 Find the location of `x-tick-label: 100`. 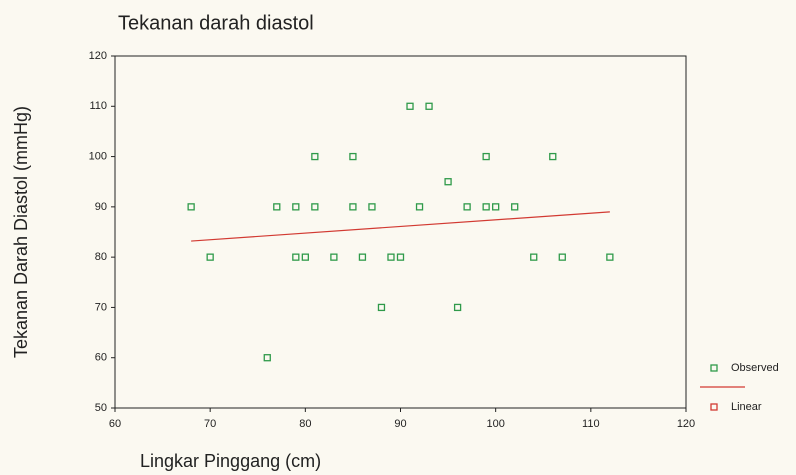

x-tick-label: 100 is located at coordinates (495, 424).